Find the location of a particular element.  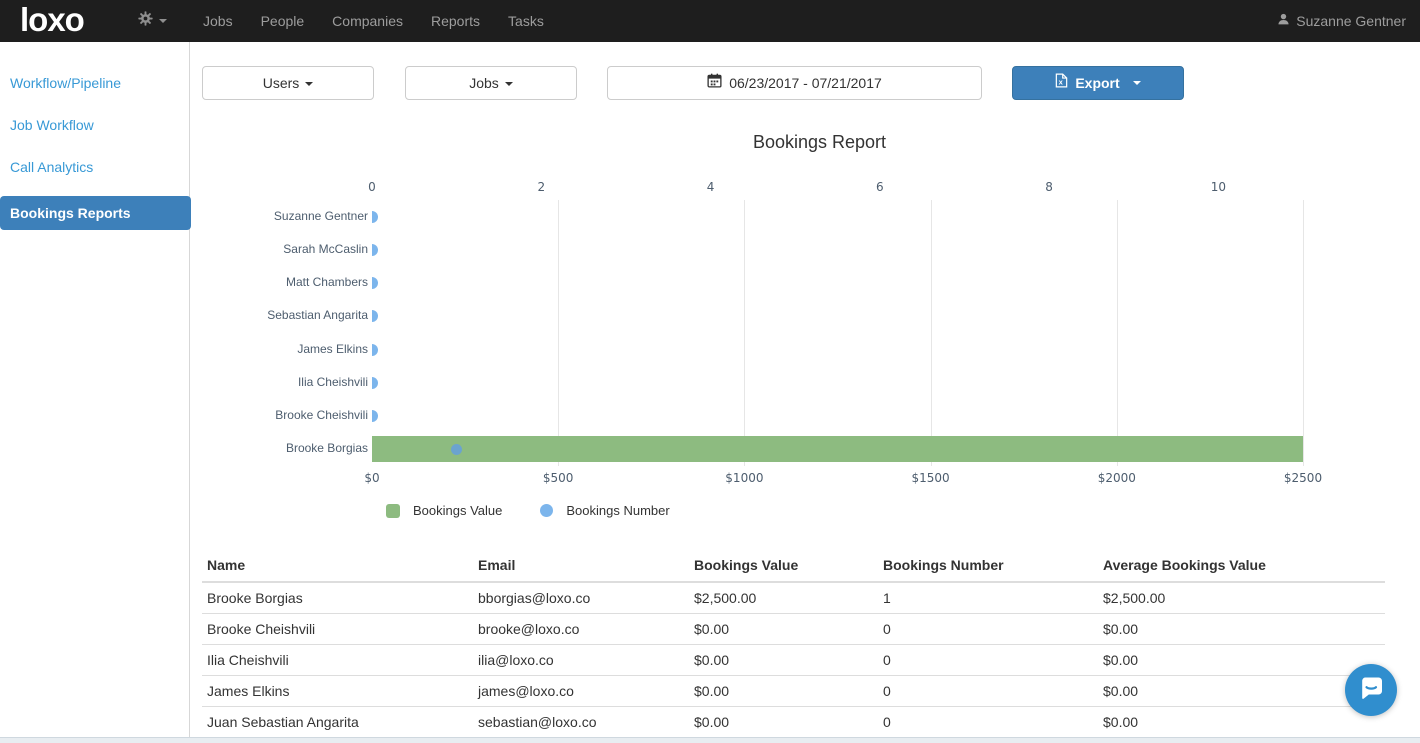

top-axis-tick: 0 is located at coordinates (372, 187).